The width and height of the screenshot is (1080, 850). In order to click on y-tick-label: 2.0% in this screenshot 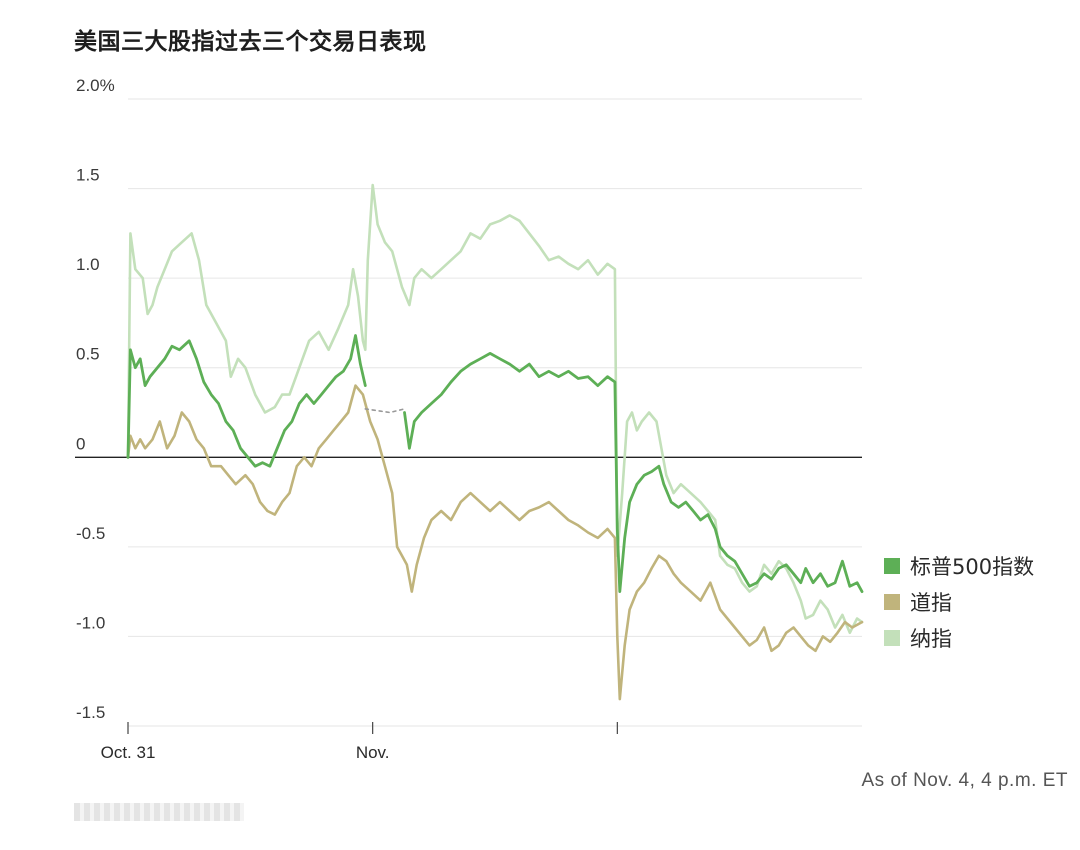, I will do `click(95, 85)`.